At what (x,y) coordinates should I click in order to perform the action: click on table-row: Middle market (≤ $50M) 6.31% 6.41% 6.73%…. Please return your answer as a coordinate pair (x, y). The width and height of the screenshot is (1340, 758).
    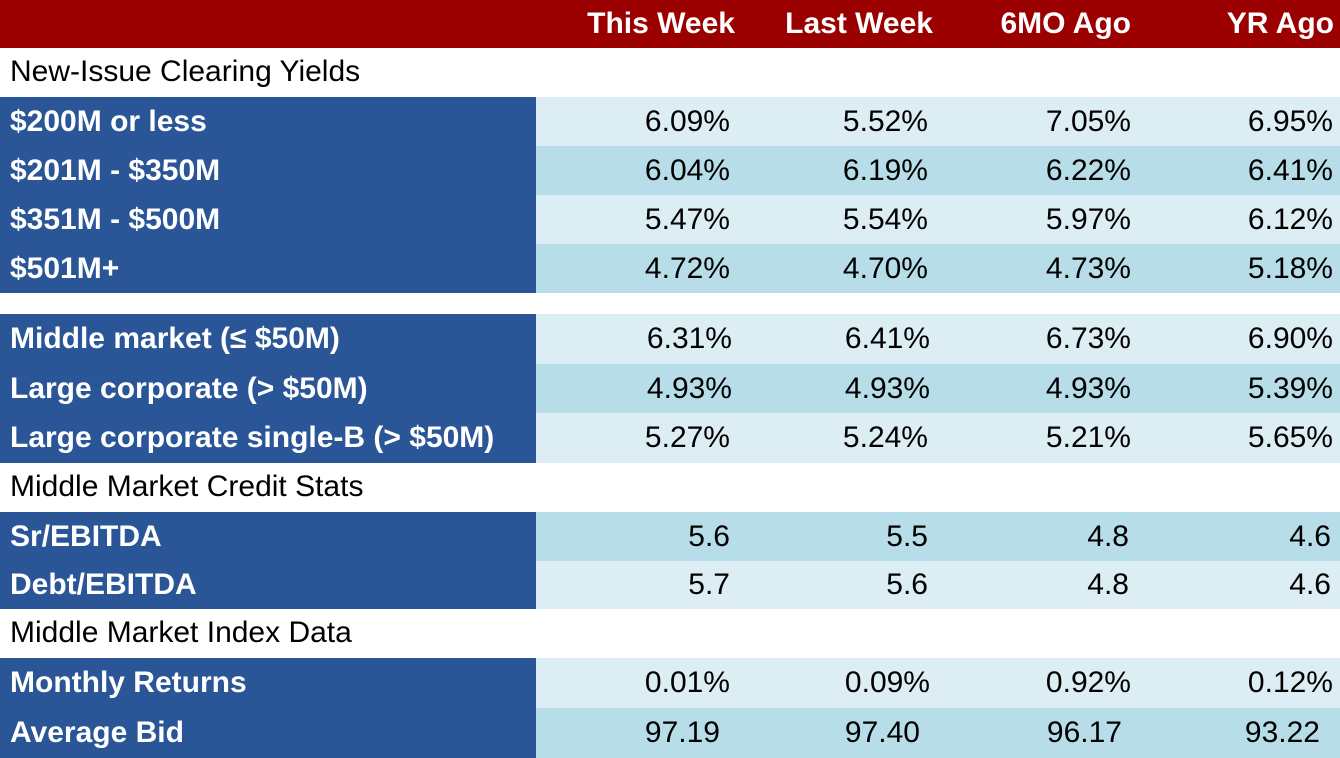
    Looking at the image, I should click on (670, 339).